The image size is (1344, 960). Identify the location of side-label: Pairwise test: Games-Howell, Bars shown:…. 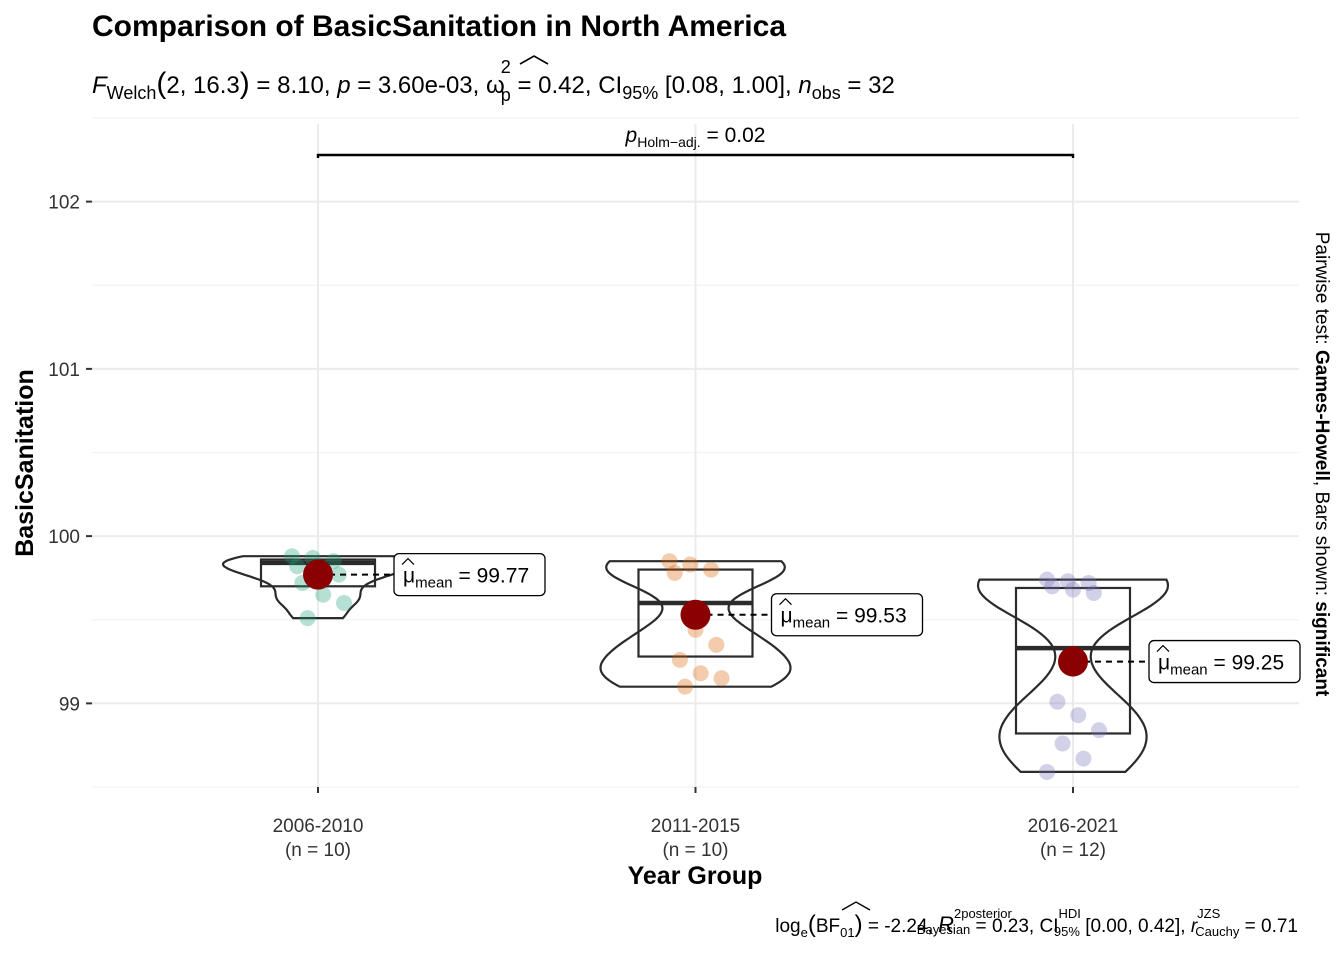
(1321, 464).